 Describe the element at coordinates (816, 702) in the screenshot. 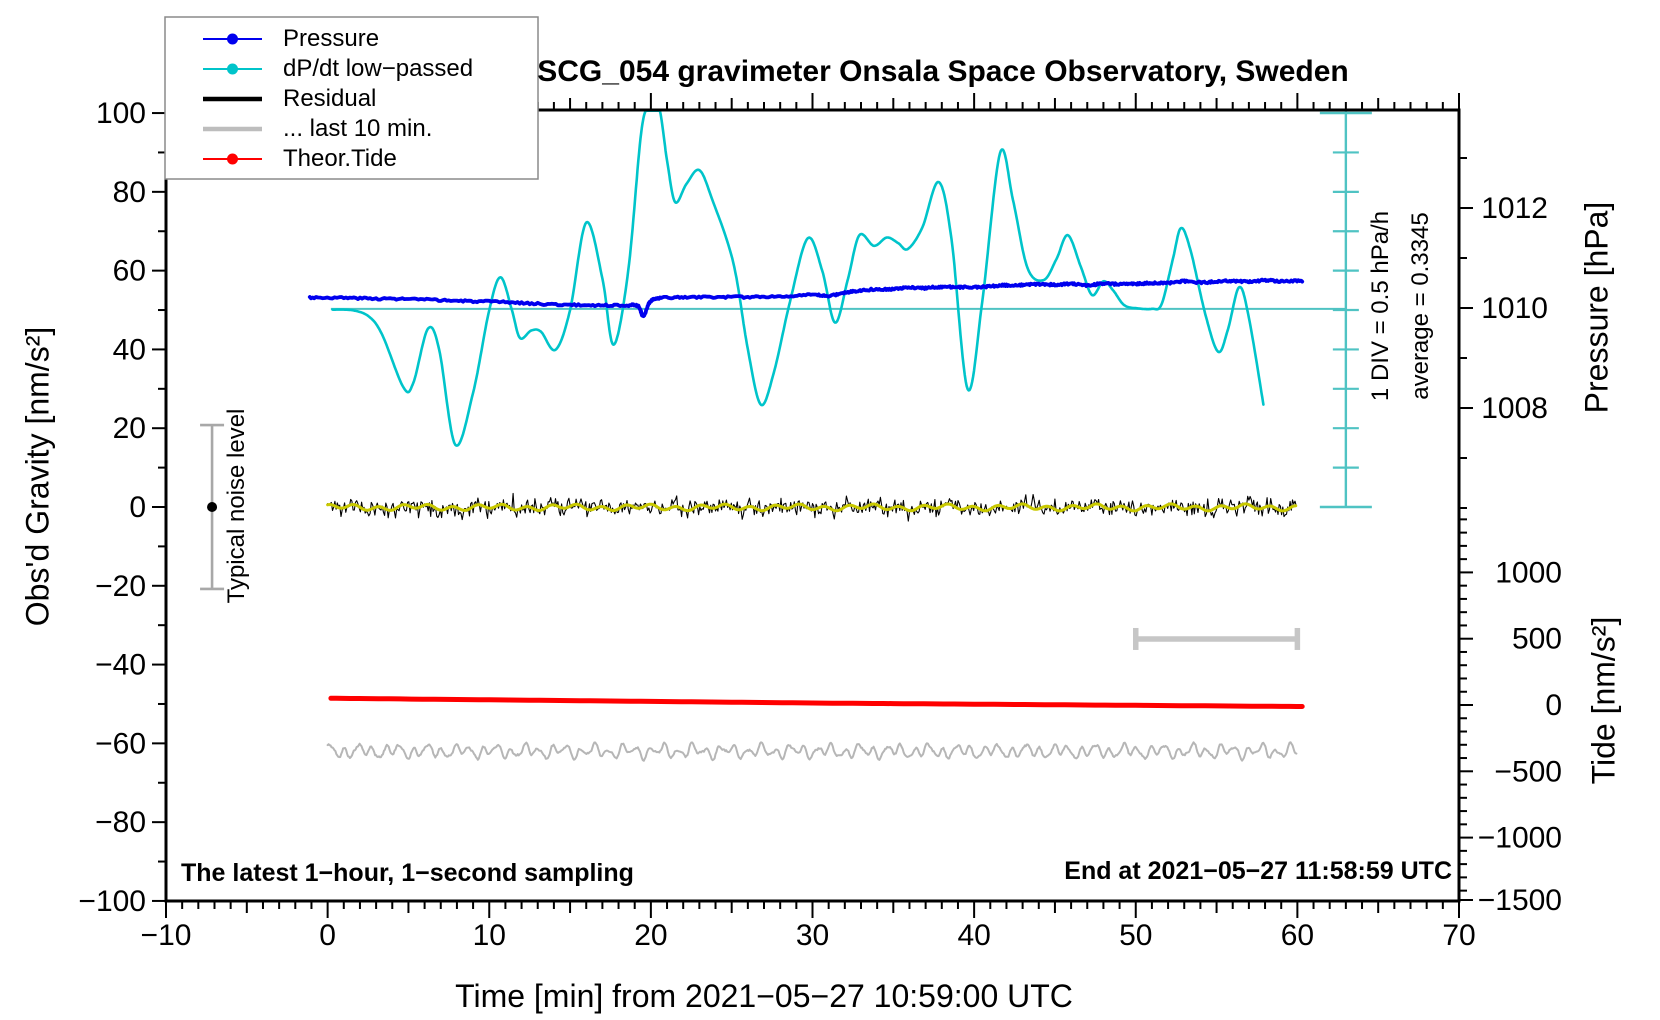

I see `theor_tide-curve` at that location.